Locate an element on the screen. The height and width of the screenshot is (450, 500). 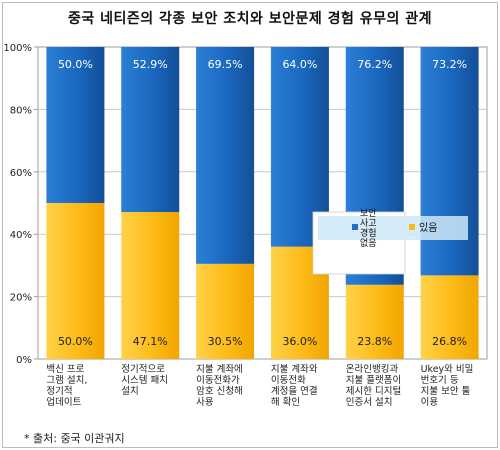
data-label-yes: 47.1% is located at coordinates (150, 341).